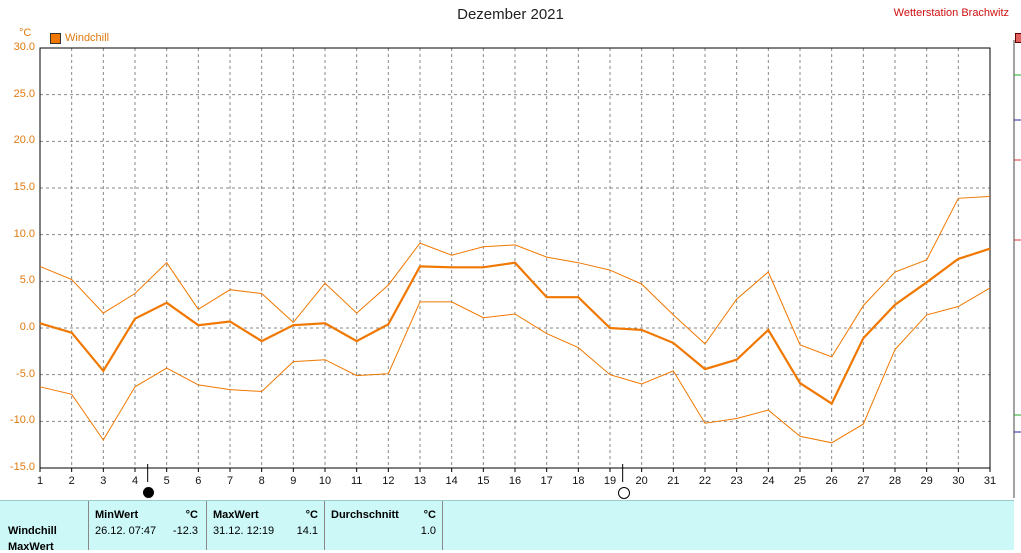 This screenshot has height=553, width=1021. Describe the element at coordinates (230, 481) in the screenshot. I see `x-tick-label: 7` at that location.